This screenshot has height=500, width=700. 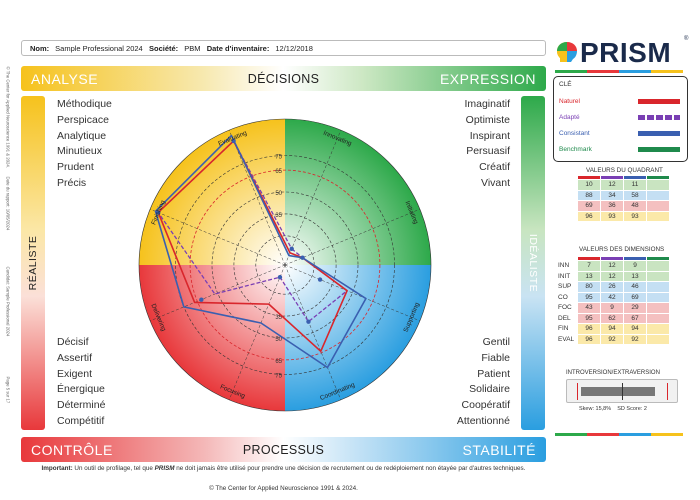 I want to click on logo-text: PRISM, so click(x=626, y=52).